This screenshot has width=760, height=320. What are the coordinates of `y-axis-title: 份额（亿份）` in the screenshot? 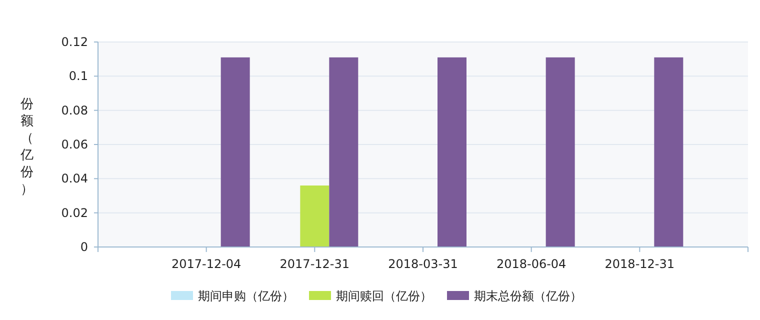 It's located at (27, 147).